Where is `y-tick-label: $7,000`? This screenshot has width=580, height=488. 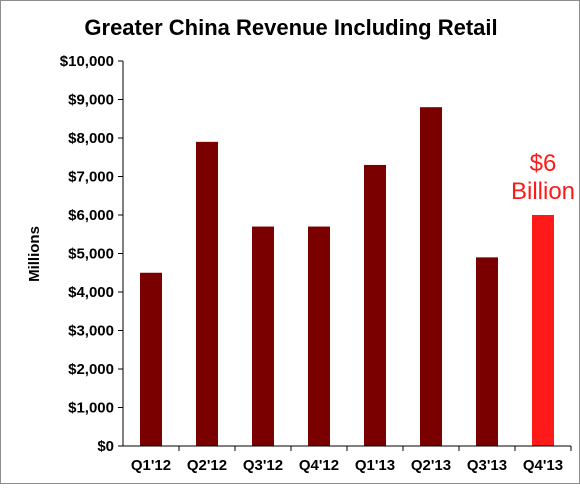 y-tick-label: $7,000 is located at coordinates (91, 177).